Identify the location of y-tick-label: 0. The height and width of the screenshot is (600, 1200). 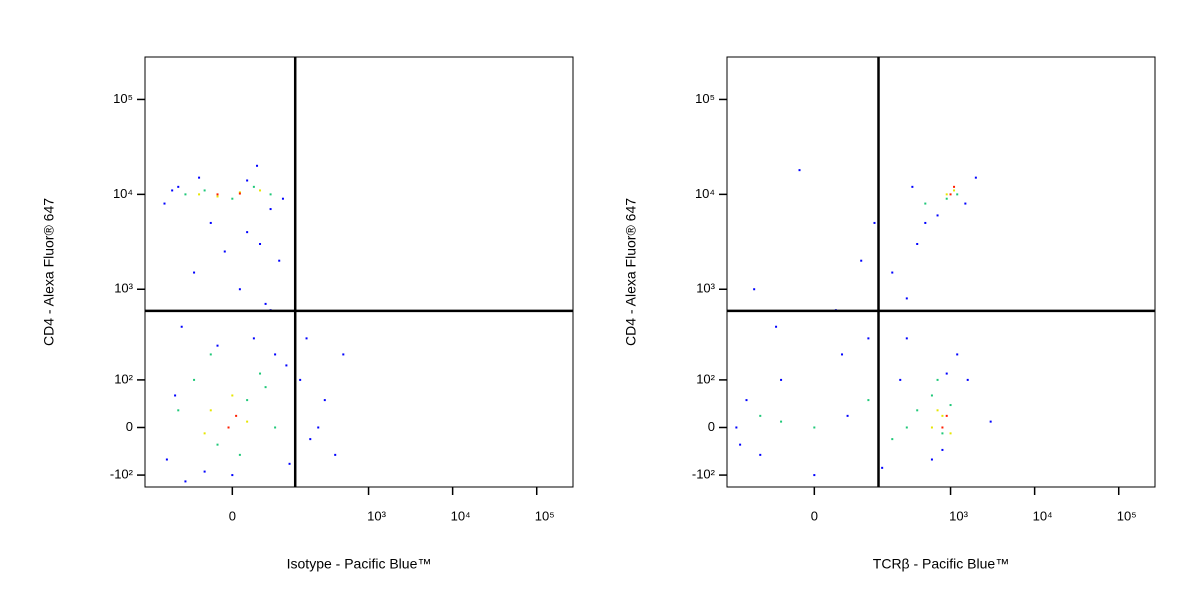
(711, 426).